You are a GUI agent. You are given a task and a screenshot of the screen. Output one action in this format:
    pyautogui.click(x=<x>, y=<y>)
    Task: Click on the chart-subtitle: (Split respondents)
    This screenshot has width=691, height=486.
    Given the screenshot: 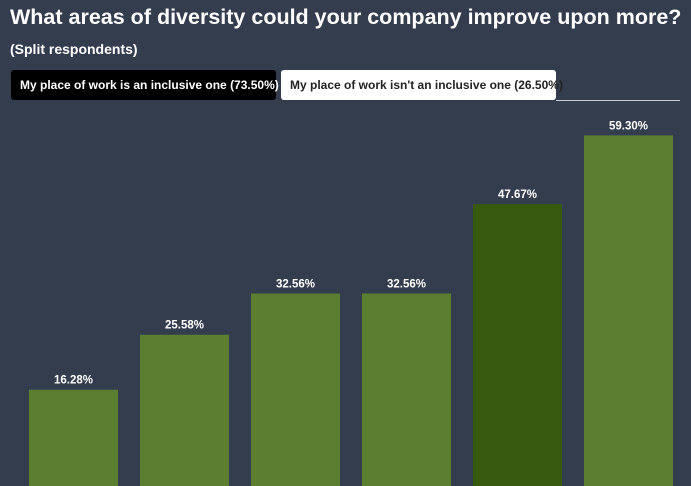 What is the action you would take?
    pyautogui.click(x=74, y=49)
    